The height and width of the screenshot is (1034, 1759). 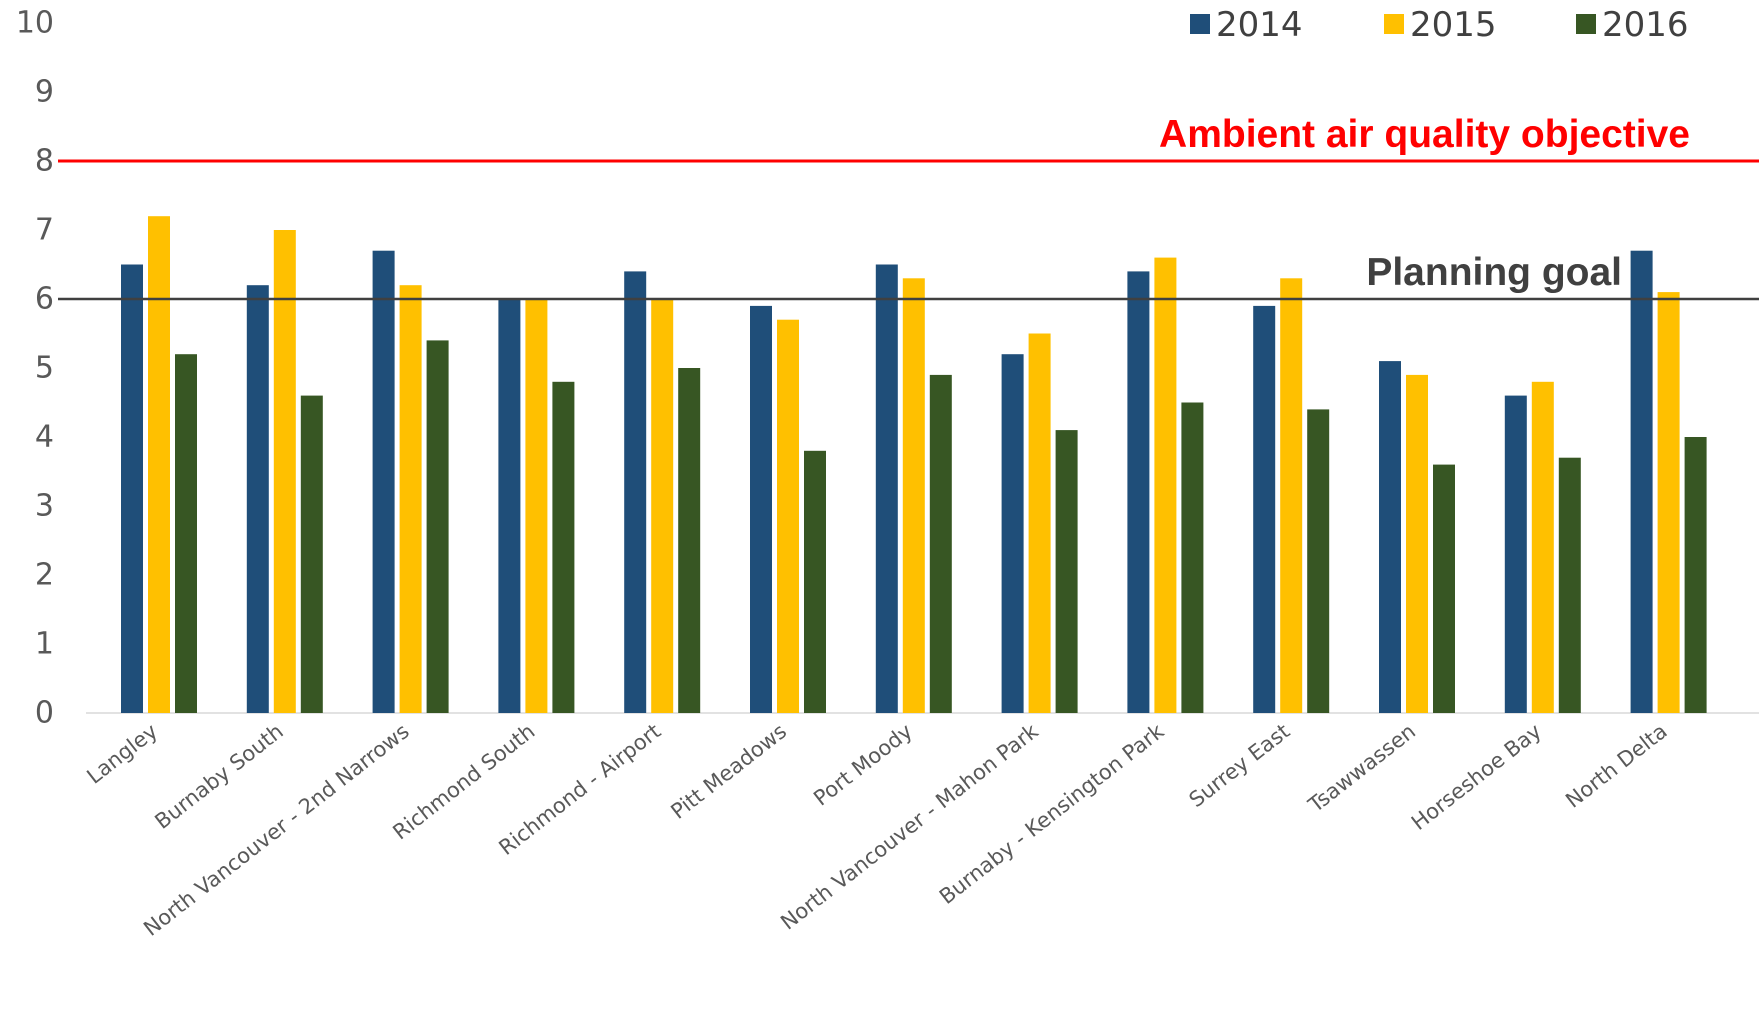 What do you see at coordinates (1645, 25) in the screenshot?
I see `legend-label: 2016` at bounding box center [1645, 25].